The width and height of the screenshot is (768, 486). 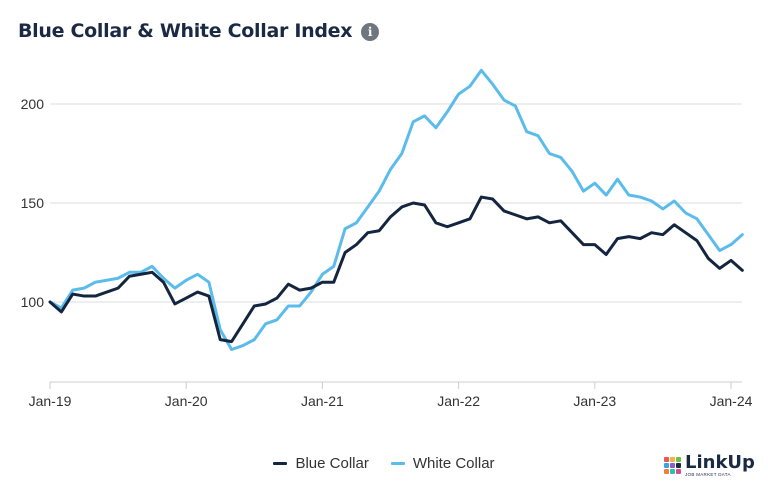 What do you see at coordinates (731, 401) in the screenshot?
I see `x-tick-label-Jan-24: Jan-24` at bounding box center [731, 401].